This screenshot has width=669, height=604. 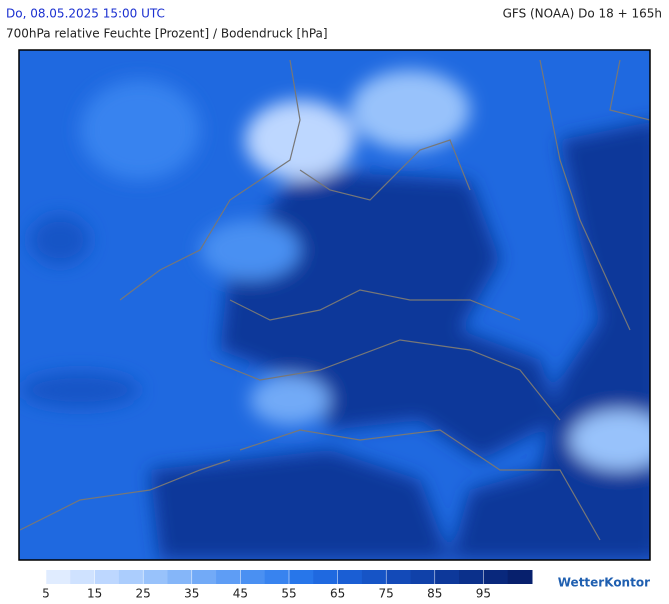 I want to click on model-run: GFS (NOAA) Do 18 + 165h, so click(x=582, y=14).